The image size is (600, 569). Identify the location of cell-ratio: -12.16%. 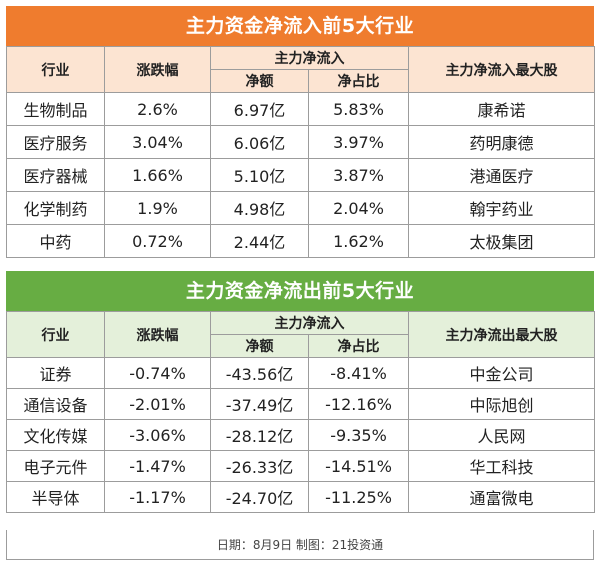
(358, 404).